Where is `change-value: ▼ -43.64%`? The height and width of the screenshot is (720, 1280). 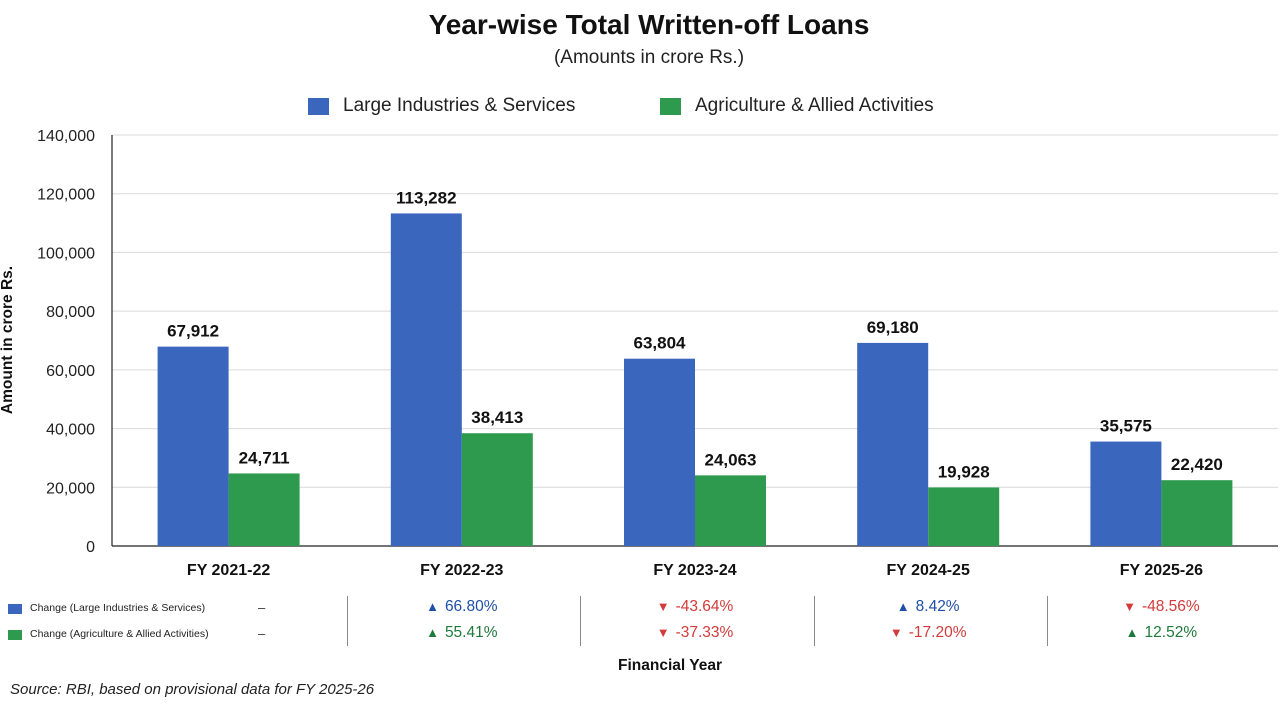
change-value: ▼ -43.64% is located at coordinates (695, 607).